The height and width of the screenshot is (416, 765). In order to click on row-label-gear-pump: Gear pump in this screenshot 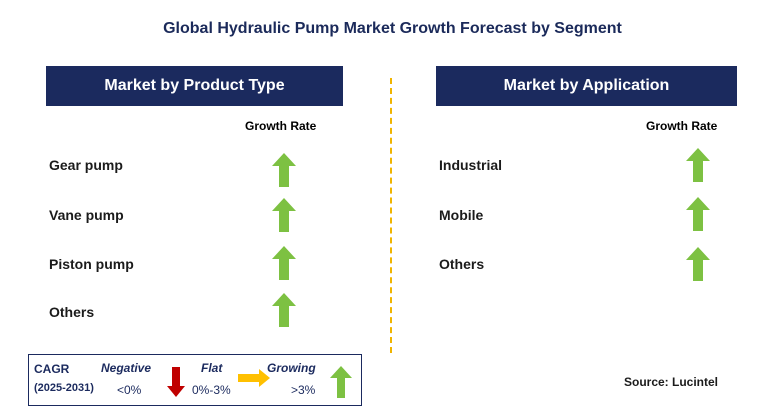, I will do `click(86, 165)`.